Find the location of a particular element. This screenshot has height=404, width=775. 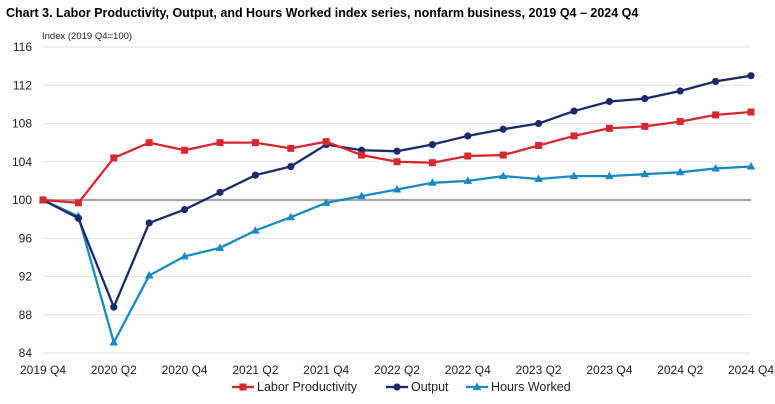

x-tick-label: 2020 Q2 is located at coordinates (114, 370).